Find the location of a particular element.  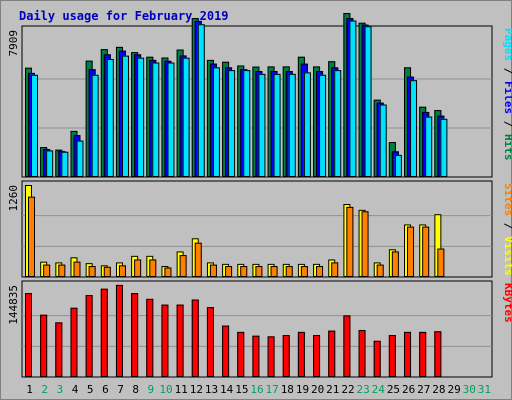

x-tick-label: 27 is located at coordinates (423, 389).